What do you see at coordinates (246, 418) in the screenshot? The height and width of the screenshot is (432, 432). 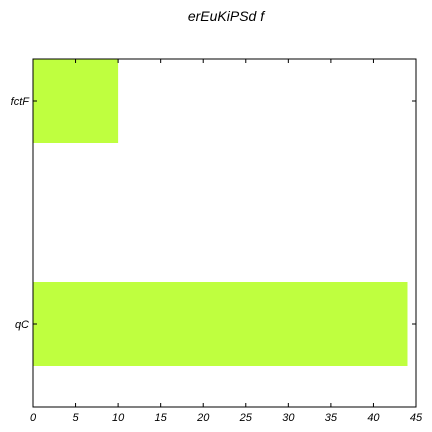 I see `x-tick-label: 25` at bounding box center [246, 418].